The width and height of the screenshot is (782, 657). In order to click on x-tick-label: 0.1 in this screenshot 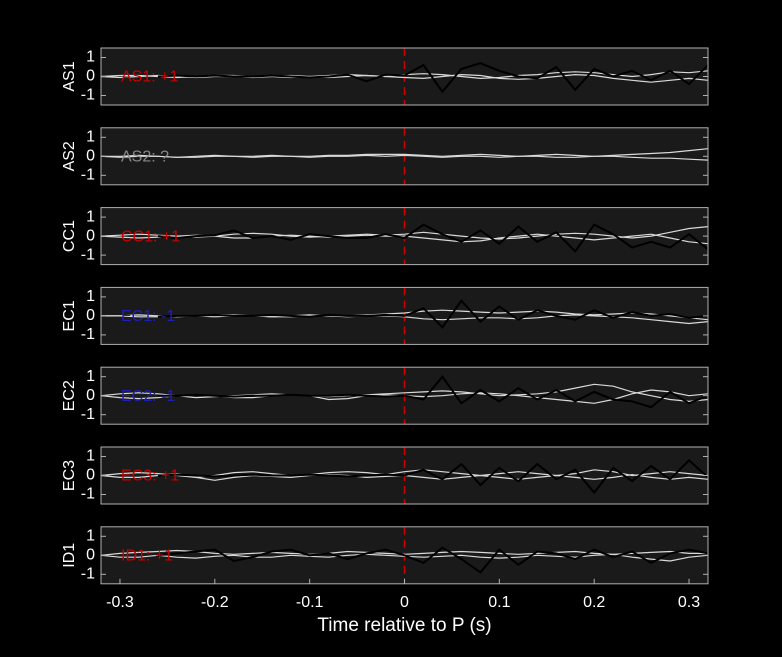, I will do `click(499, 602)`.